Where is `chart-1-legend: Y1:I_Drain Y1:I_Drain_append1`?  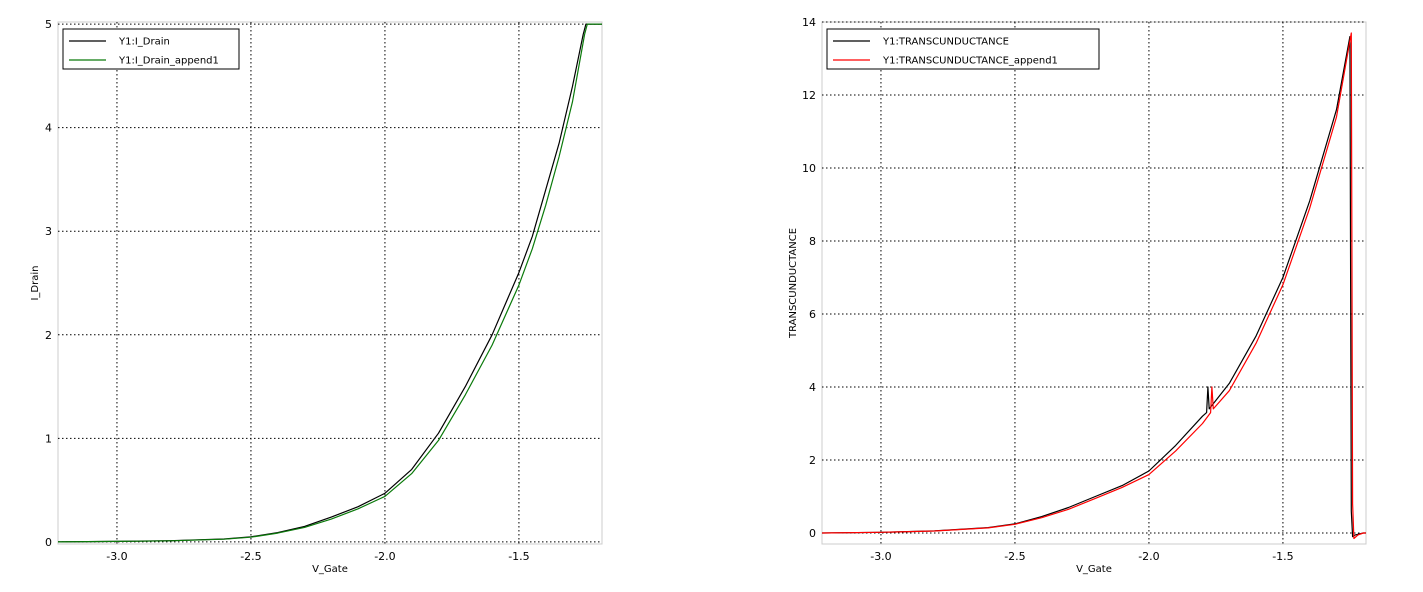 chart-1-legend: Y1:I_Drain Y1:I_Drain_append1 is located at coordinates (151, 49).